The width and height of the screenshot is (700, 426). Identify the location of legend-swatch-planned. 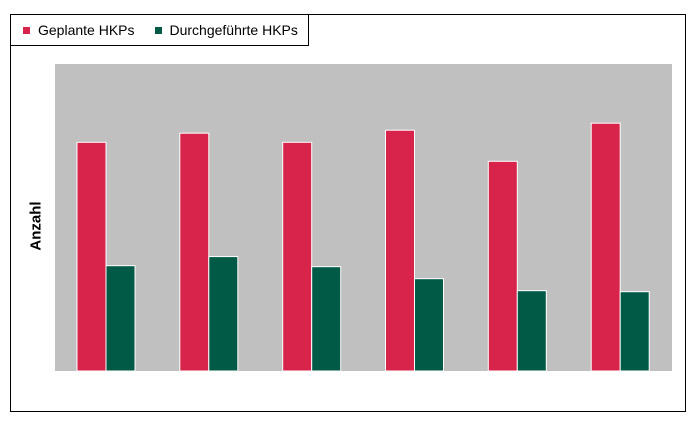
(26, 30).